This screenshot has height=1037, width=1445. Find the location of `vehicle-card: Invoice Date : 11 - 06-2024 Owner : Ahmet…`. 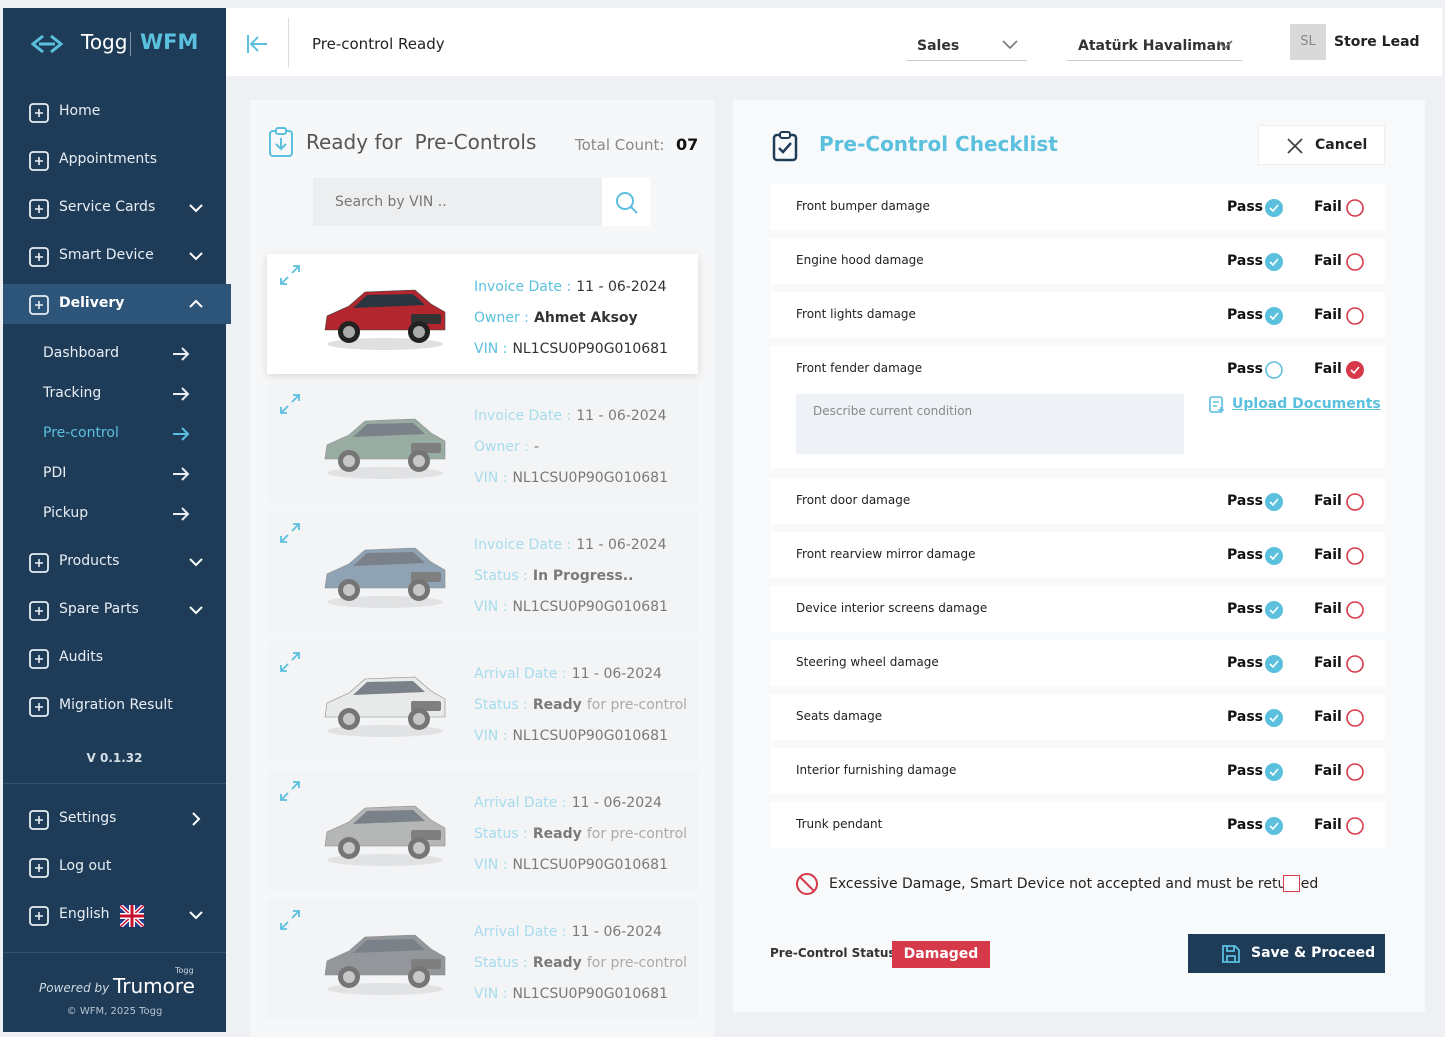

vehicle-card: Invoice Date : 11 - 06-2024 Owner : Ahmet… is located at coordinates (482, 314).